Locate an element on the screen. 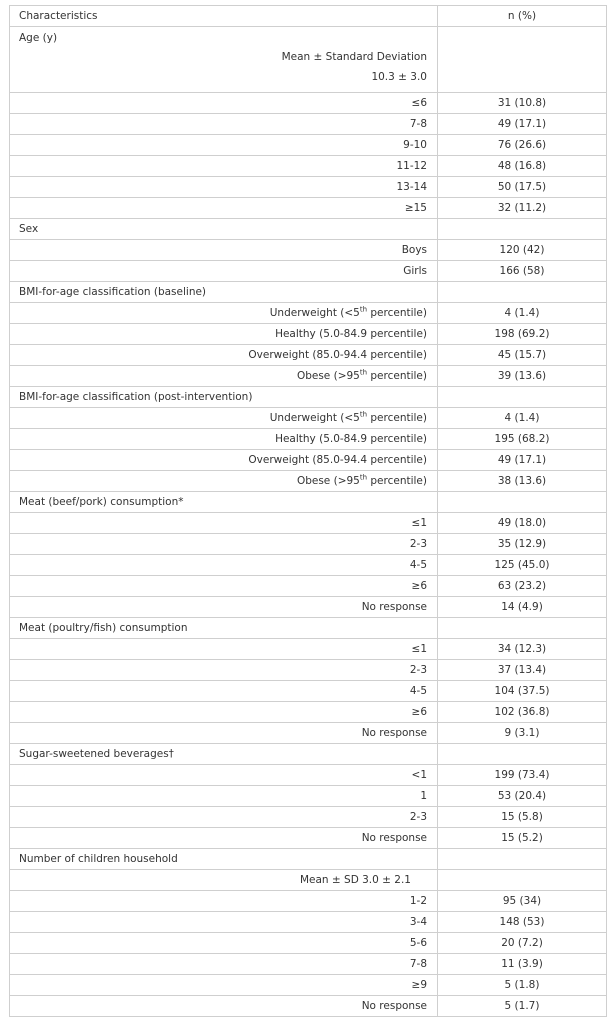  table-row: ≤1 34 (12.3) is located at coordinates (308, 649).